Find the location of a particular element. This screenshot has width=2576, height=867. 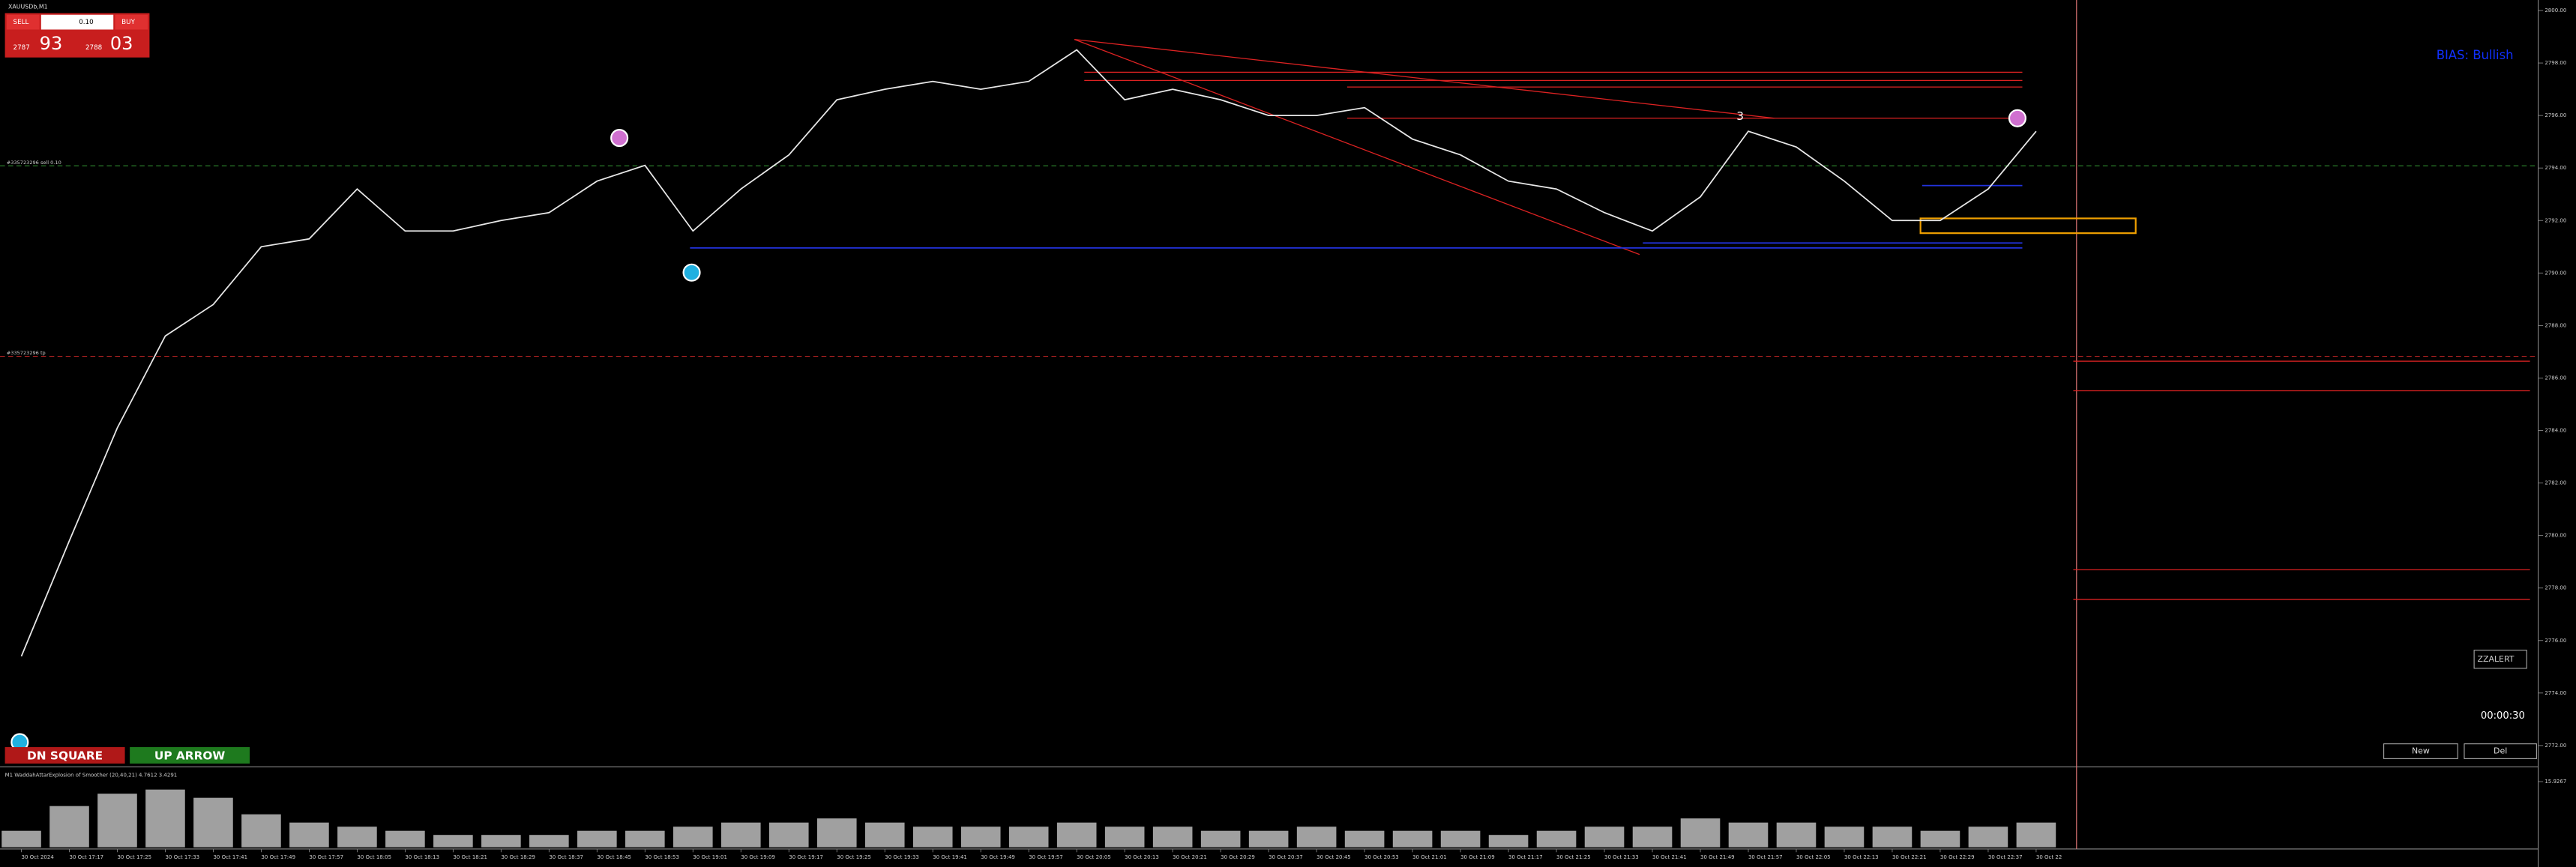

x-tick-label: 30 Oct 17:57 is located at coordinates (326, 857).